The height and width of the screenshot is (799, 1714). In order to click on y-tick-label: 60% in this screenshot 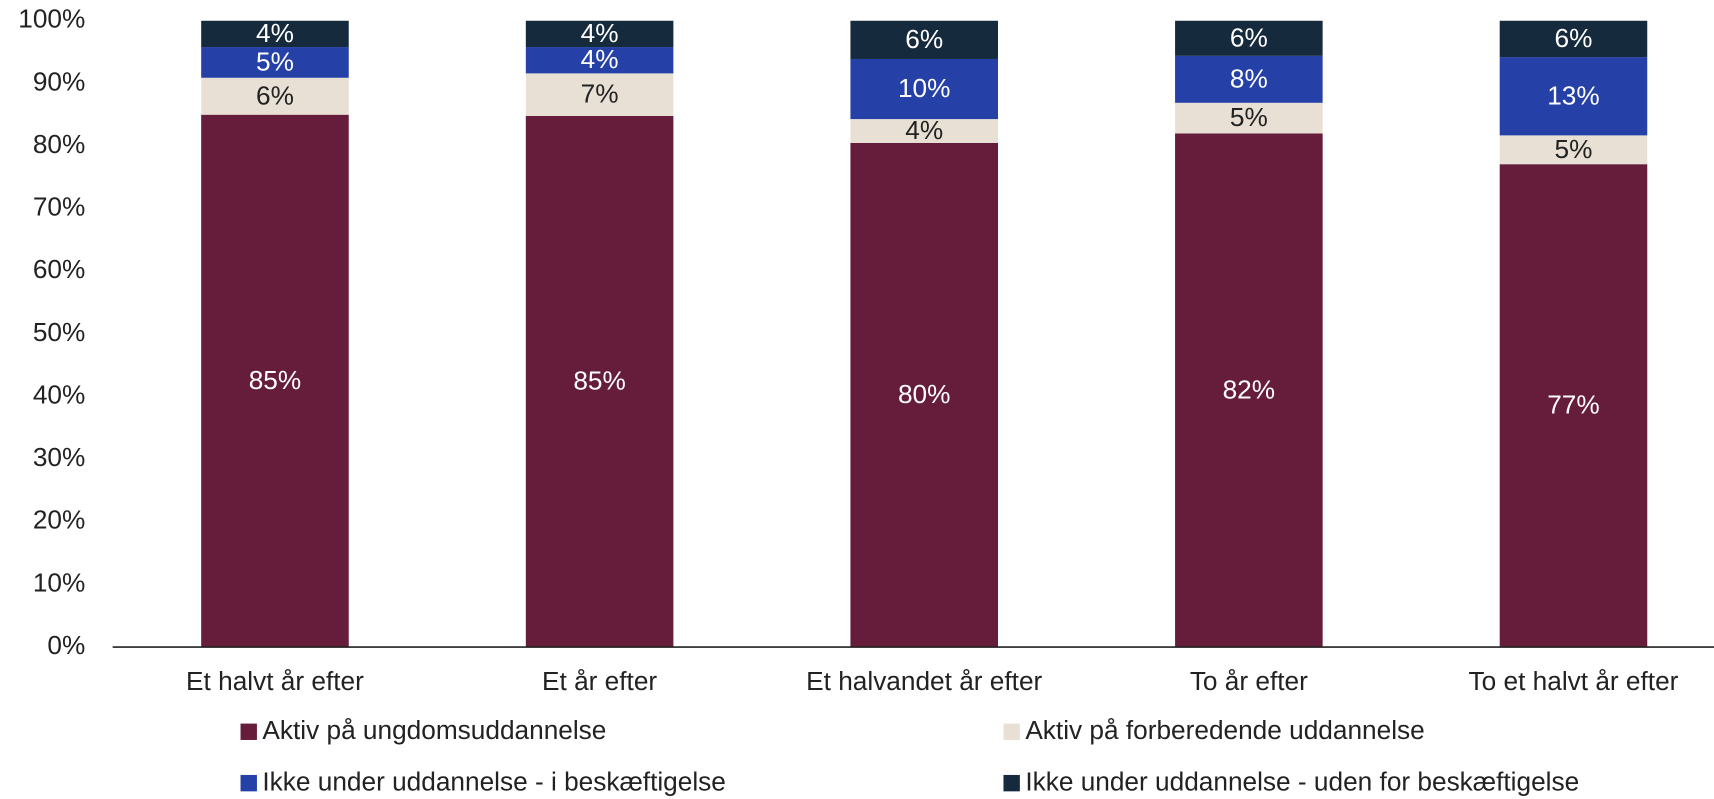, I will do `click(59, 269)`.